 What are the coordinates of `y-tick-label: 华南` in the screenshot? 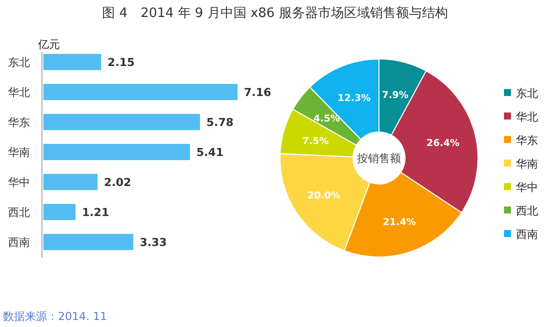 It's located at (19, 152).